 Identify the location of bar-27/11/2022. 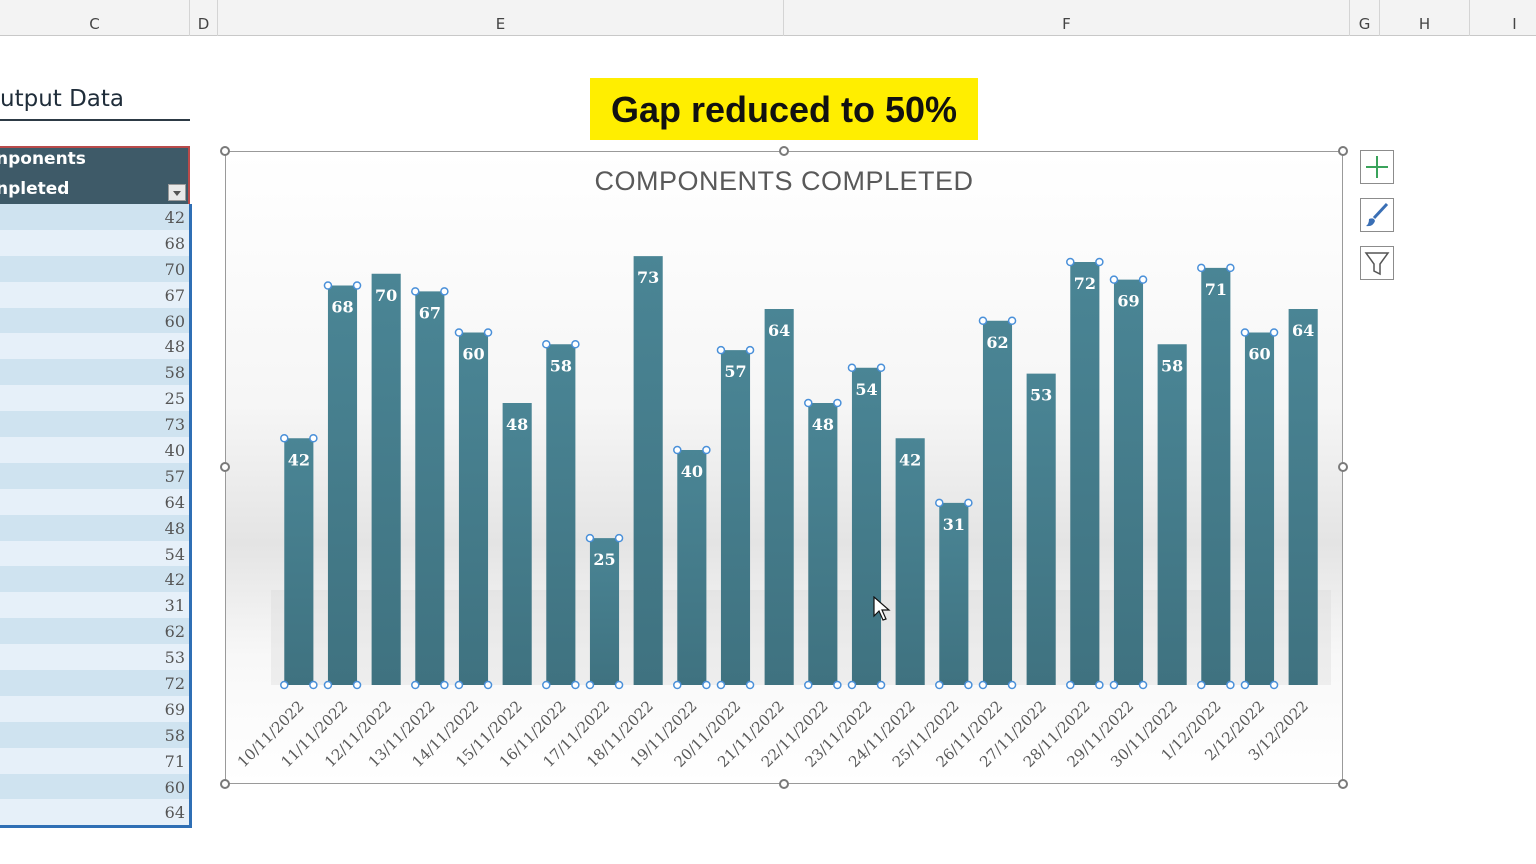
(1041, 529).